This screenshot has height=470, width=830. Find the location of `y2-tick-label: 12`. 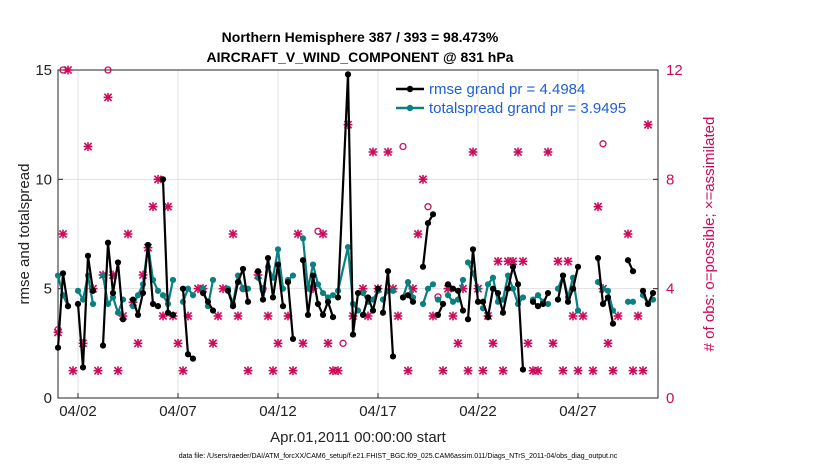

y2-tick-label: 12 is located at coordinates (674, 70).